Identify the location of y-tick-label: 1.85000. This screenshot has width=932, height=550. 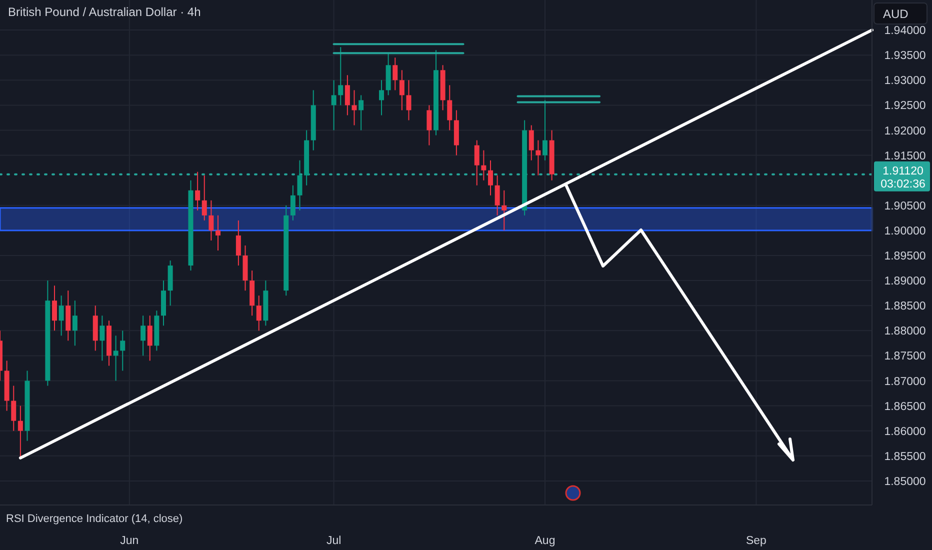
(905, 482).